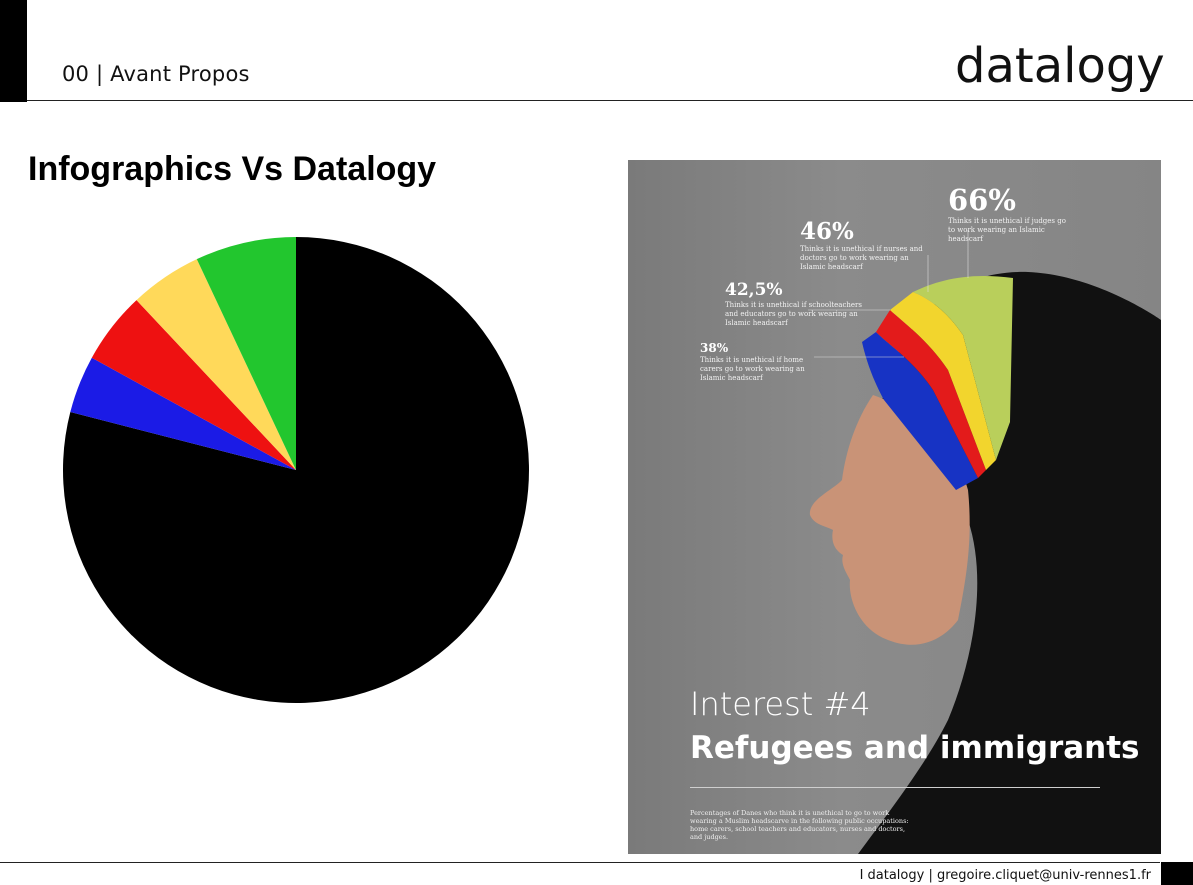 The width and height of the screenshot is (1193, 885). Describe the element at coordinates (232, 169) in the screenshot. I see `slide-title: Infographics Vs Datalogy` at that location.